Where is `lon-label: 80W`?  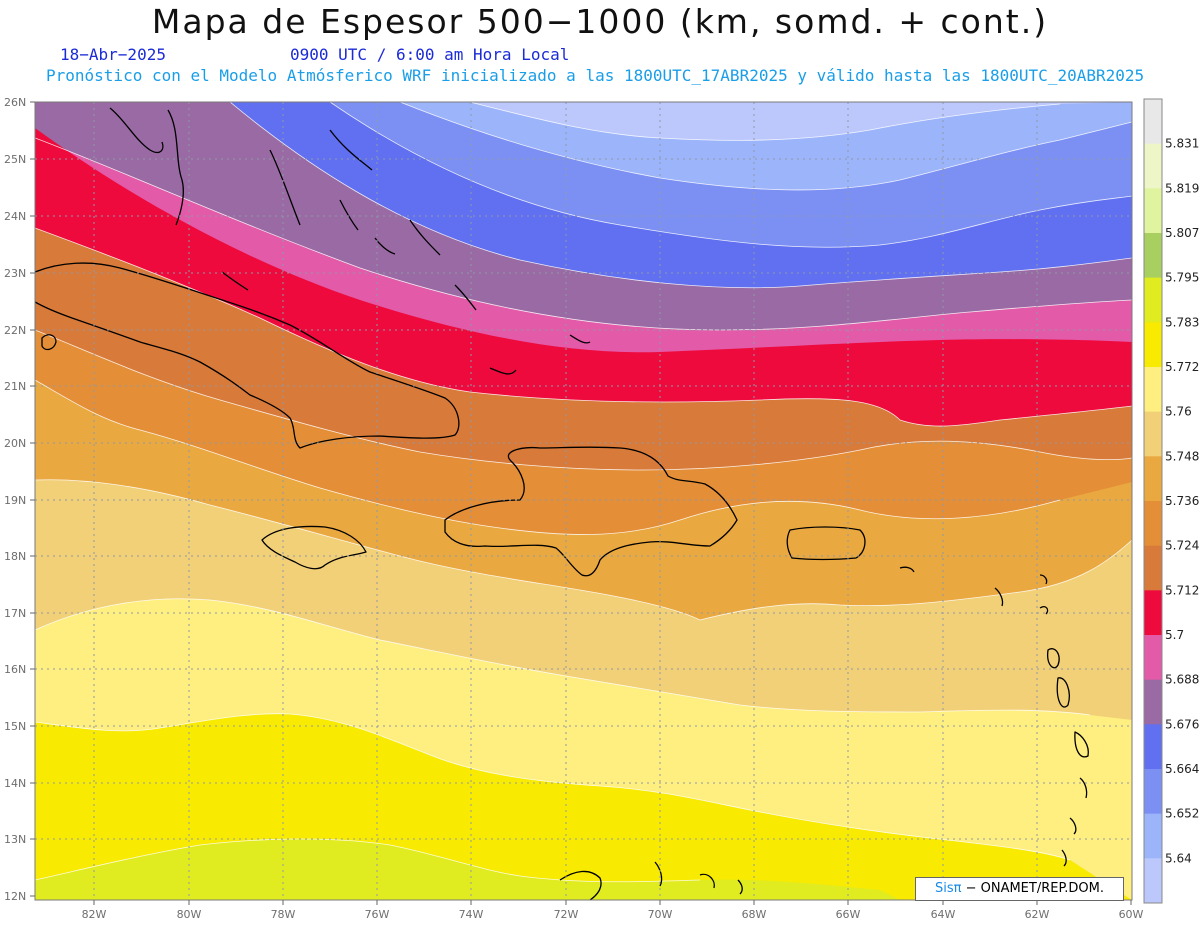 lon-label: 80W is located at coordinates (189, 914).